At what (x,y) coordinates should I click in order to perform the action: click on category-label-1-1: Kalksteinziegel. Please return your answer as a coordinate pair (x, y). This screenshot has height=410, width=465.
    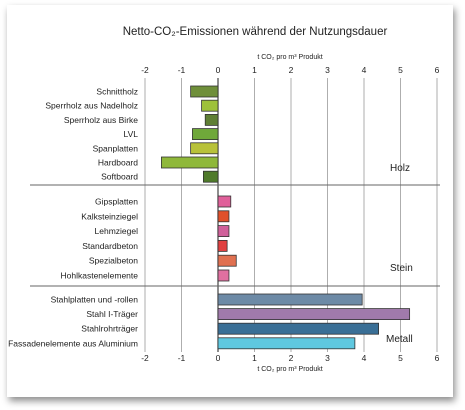
    Looking at the image, I should click on (109, 216).